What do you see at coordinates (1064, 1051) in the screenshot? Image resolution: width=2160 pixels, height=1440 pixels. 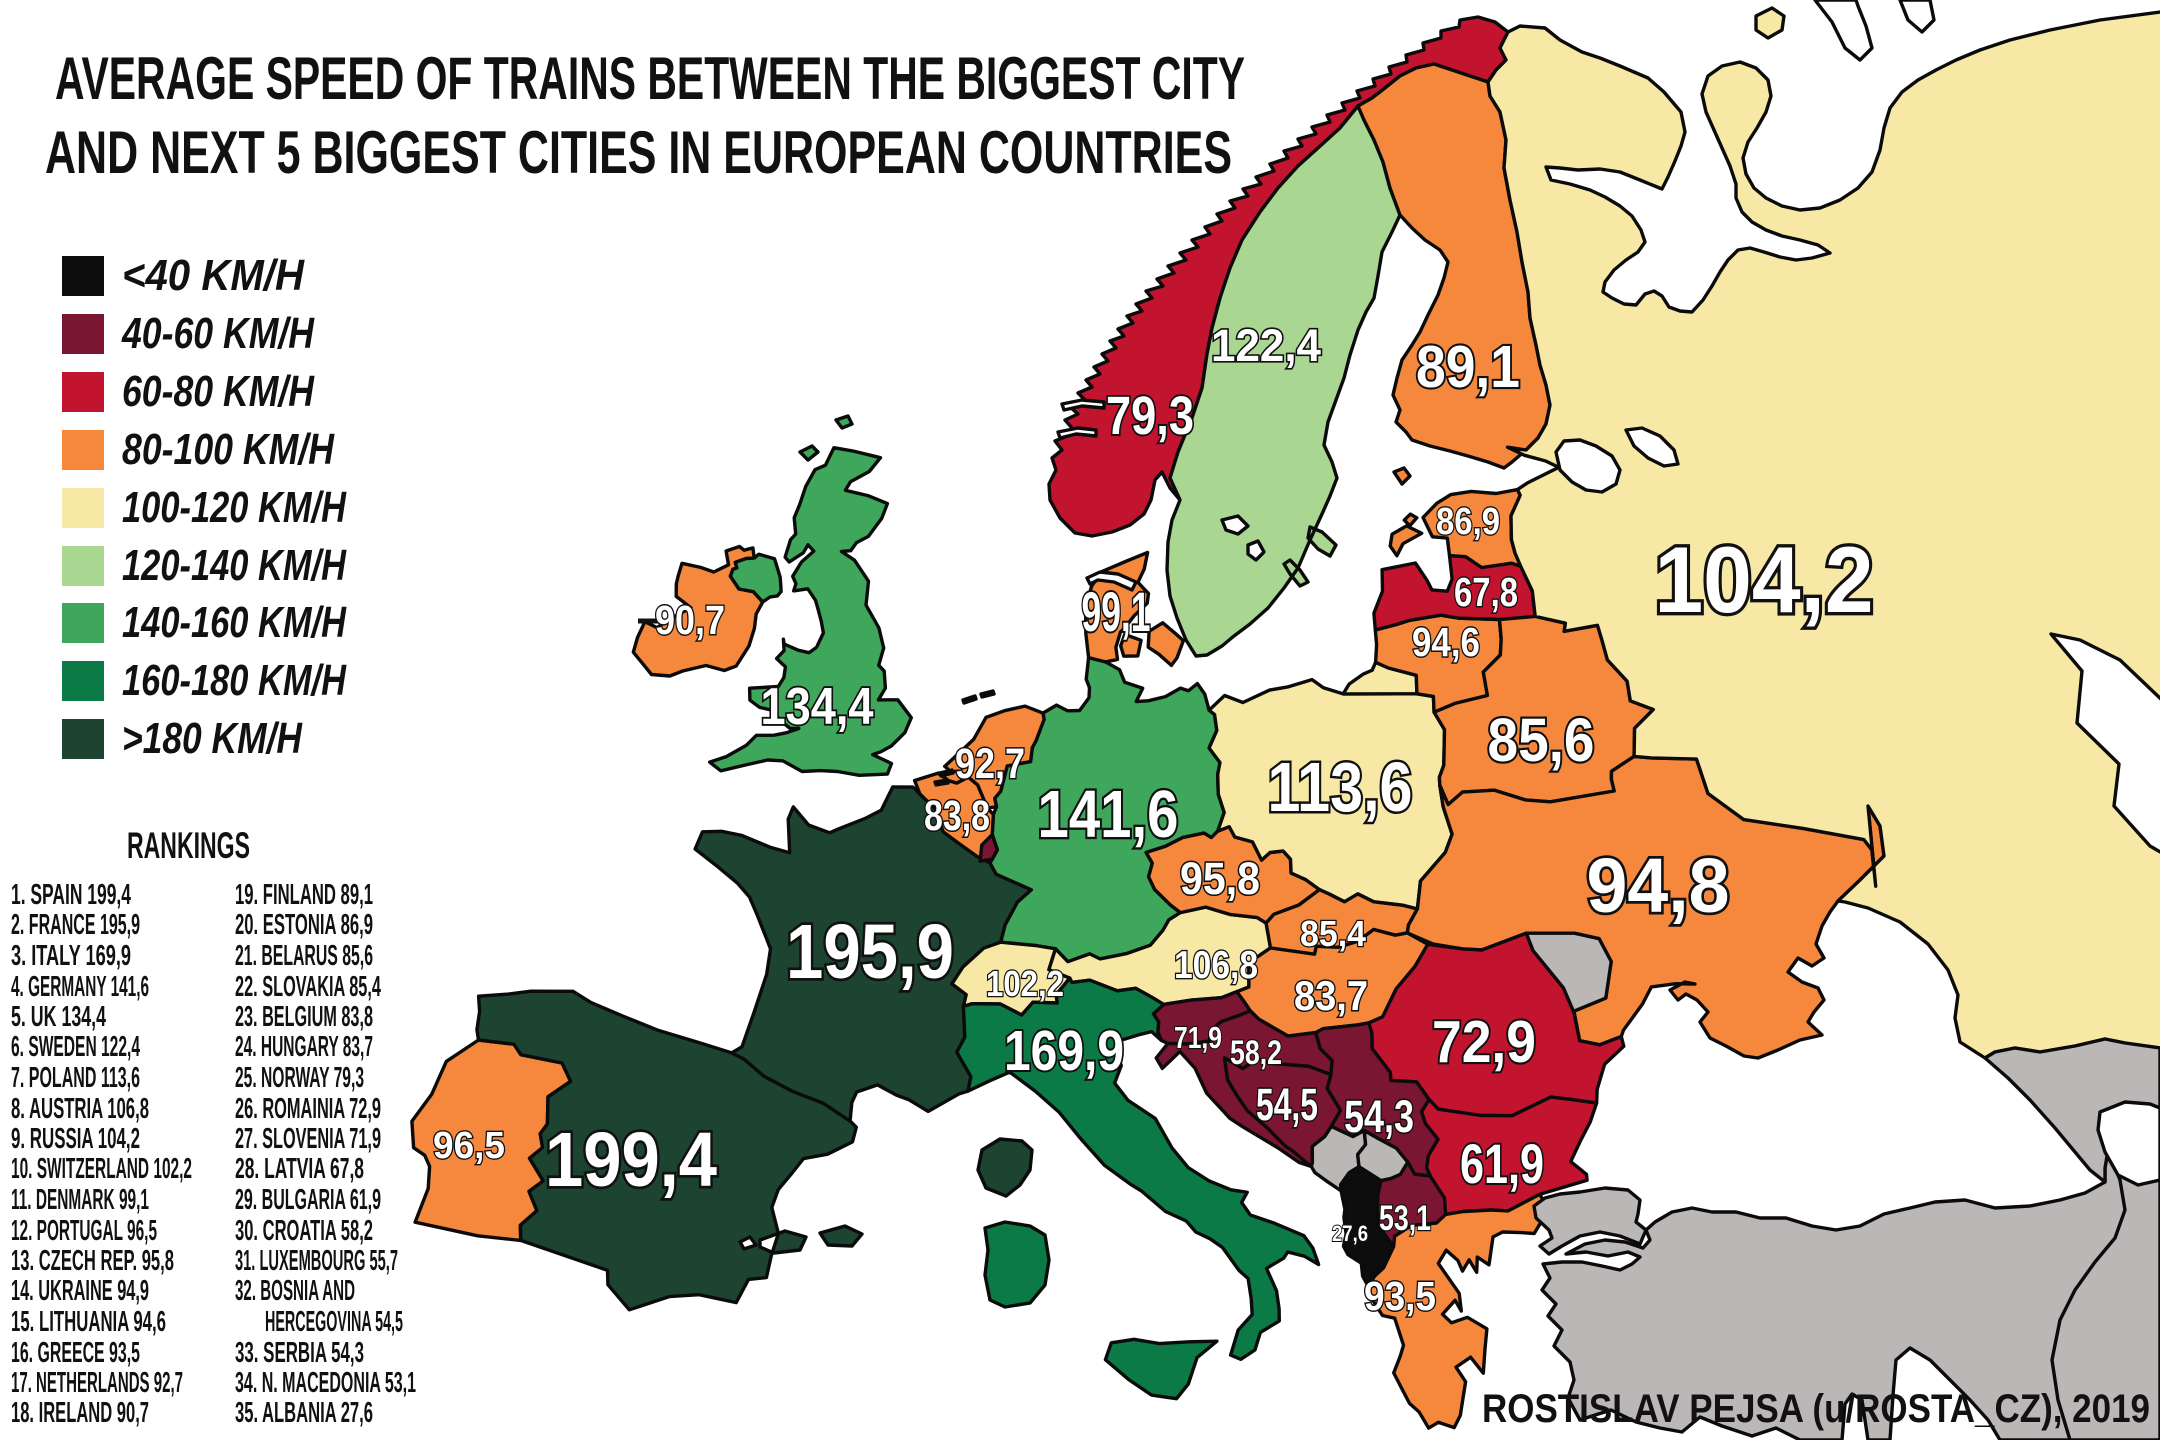 I see `svg-text: 169,9` at bounding box center [1064, 1051].